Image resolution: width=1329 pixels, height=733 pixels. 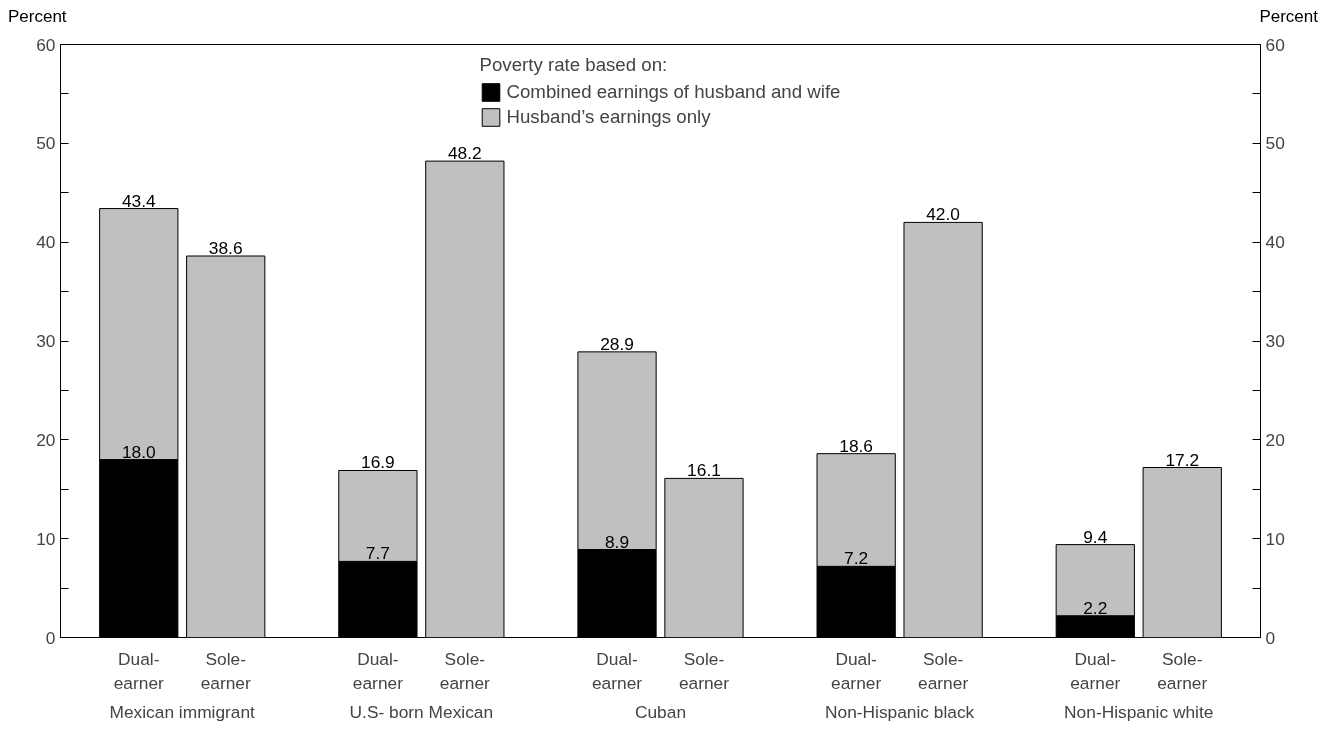 I want to click on y2-tick-label: 20, so click(x=1275, y=439).